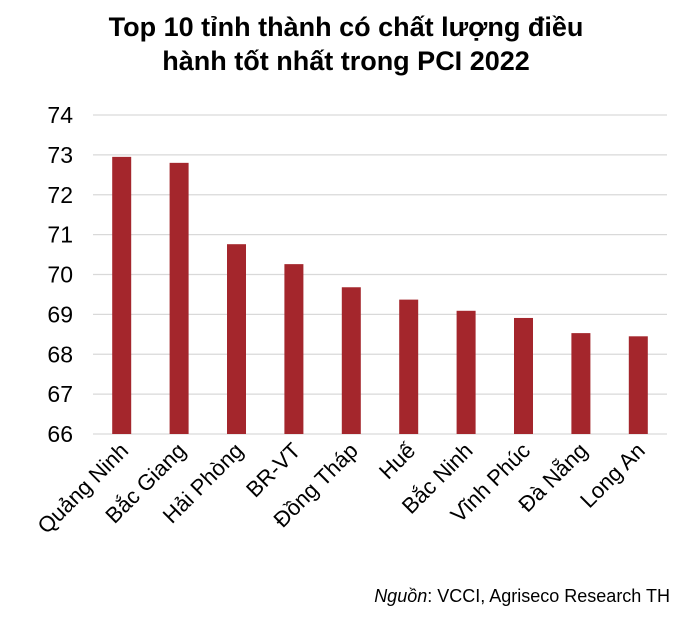 This screenshot has height=618, width=692. I want to click on y-axis-ticks: 66 67 68 69 70 71 72 73 74, so click(60, 274).